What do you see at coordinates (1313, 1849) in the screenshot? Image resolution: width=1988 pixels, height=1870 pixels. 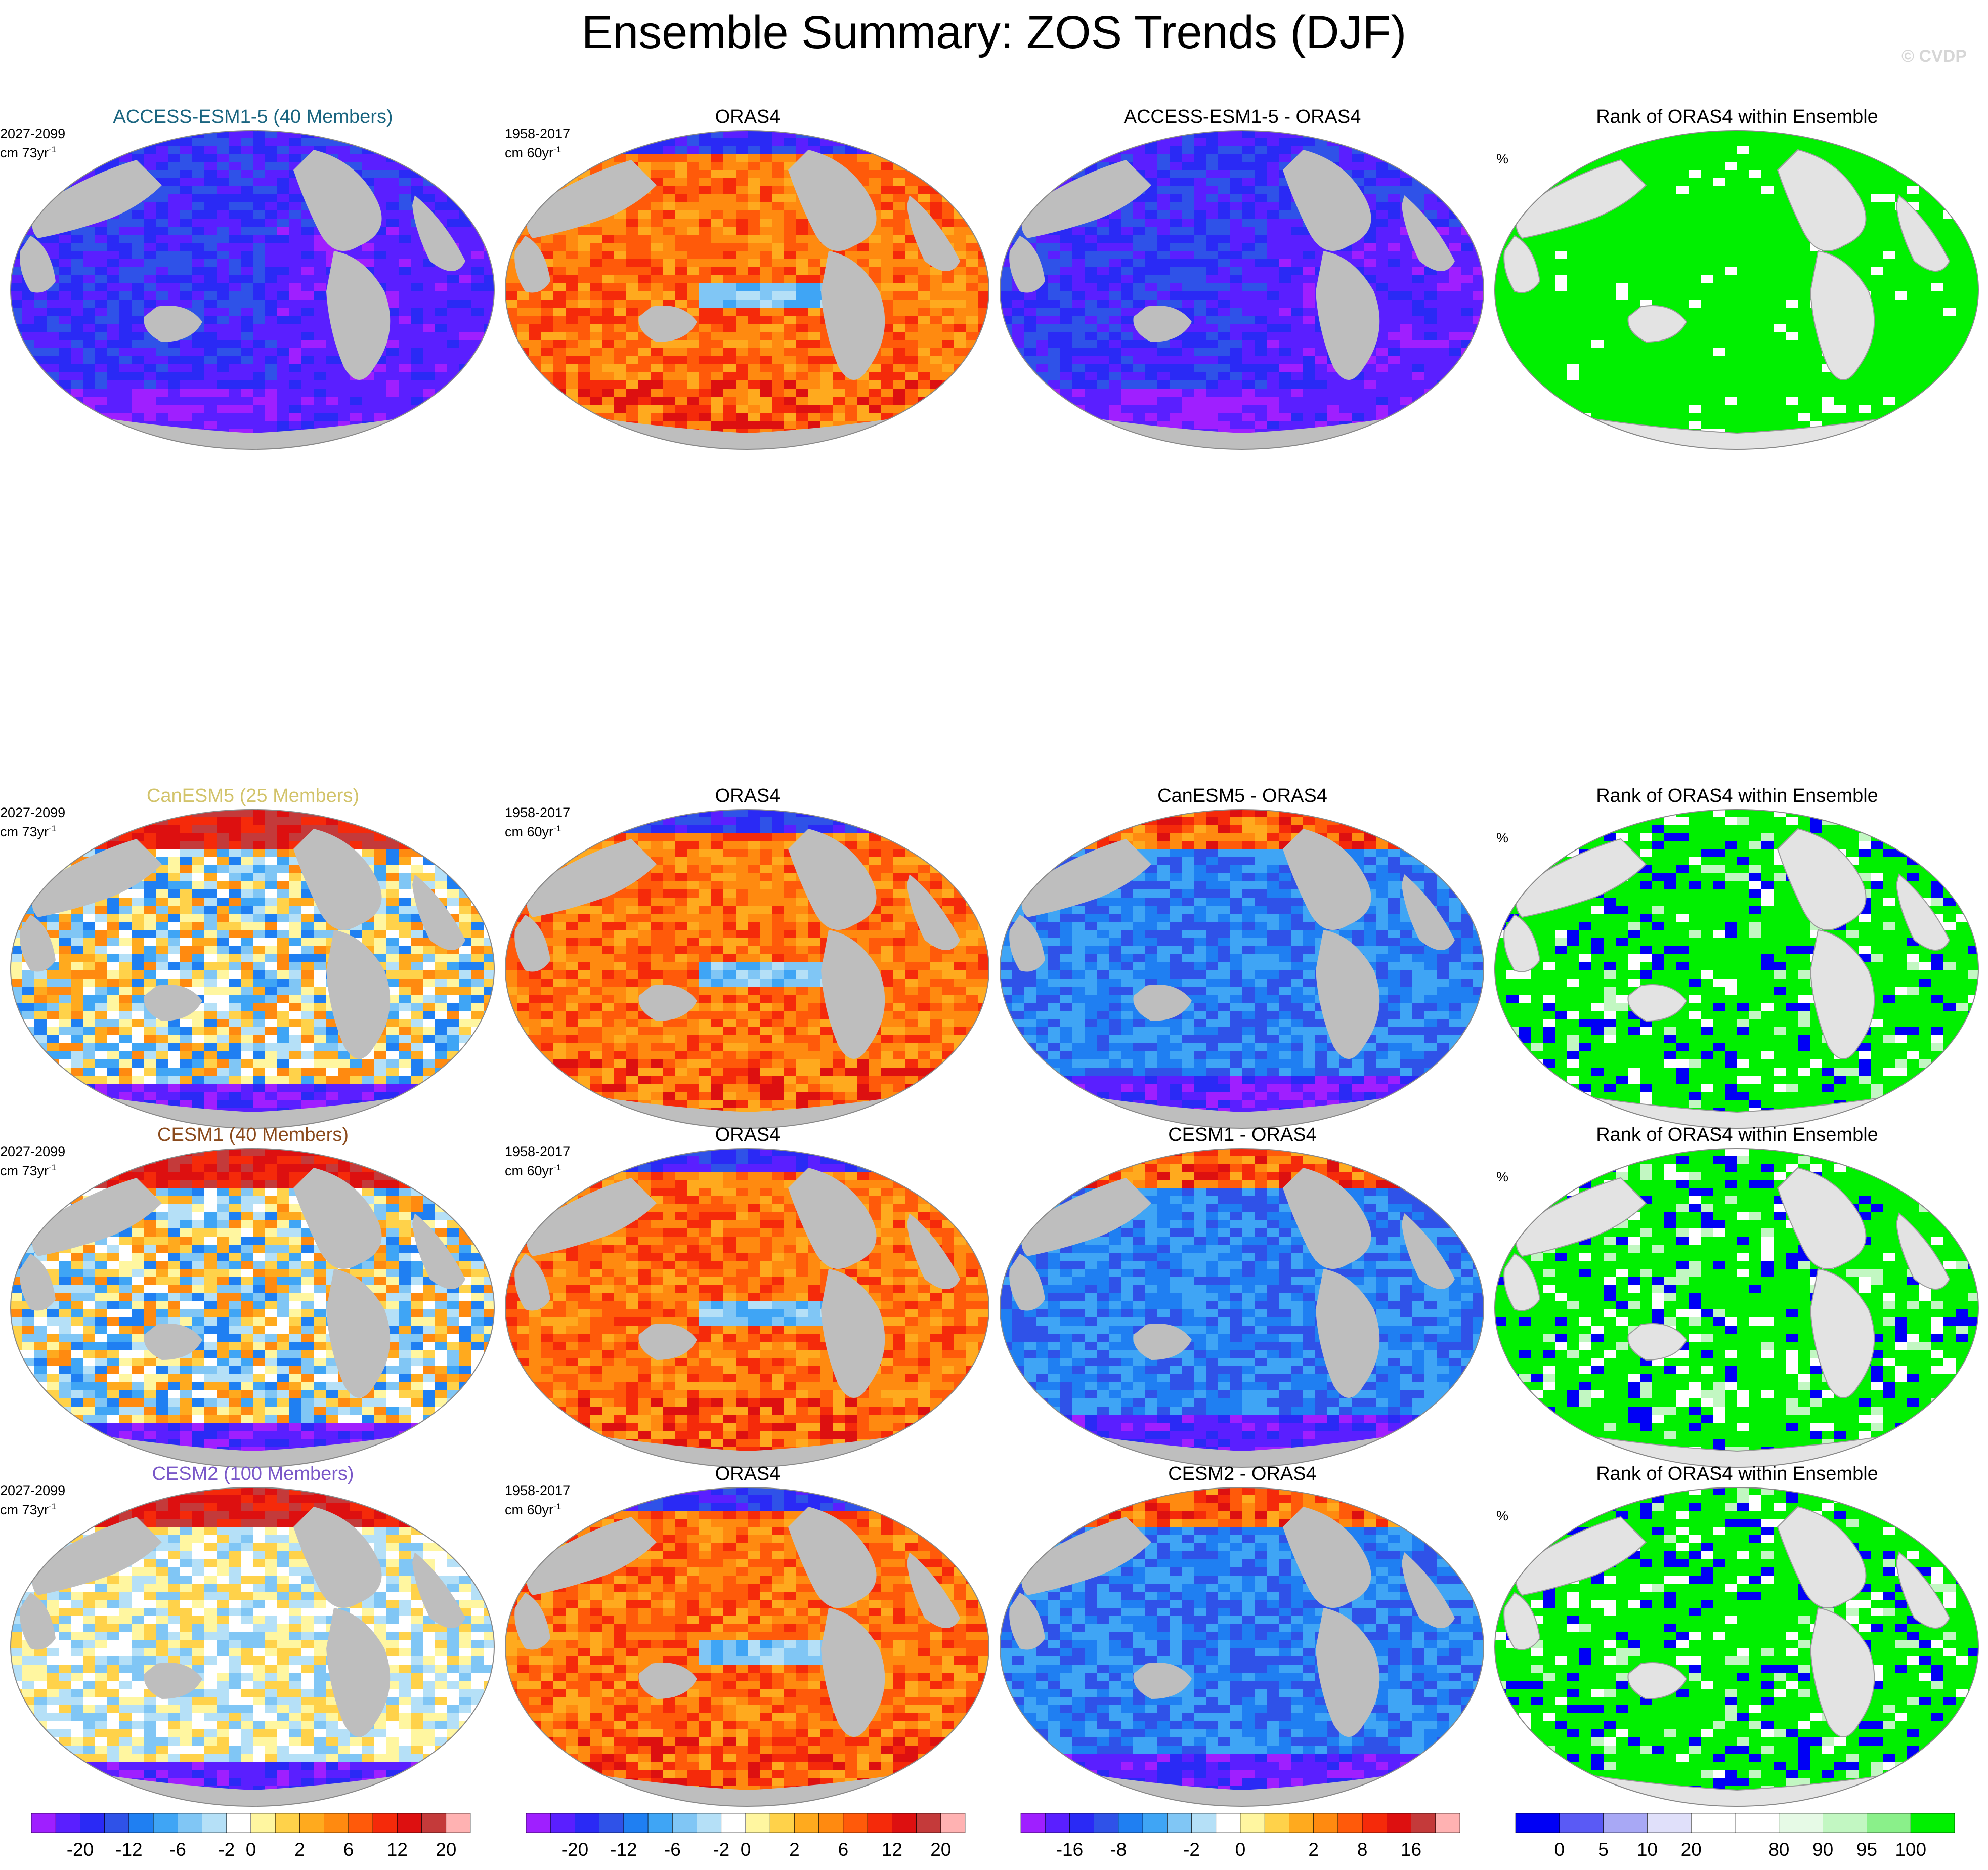 I see `colorbar-tick-label: 2` at bounding box center [1313, 1849].